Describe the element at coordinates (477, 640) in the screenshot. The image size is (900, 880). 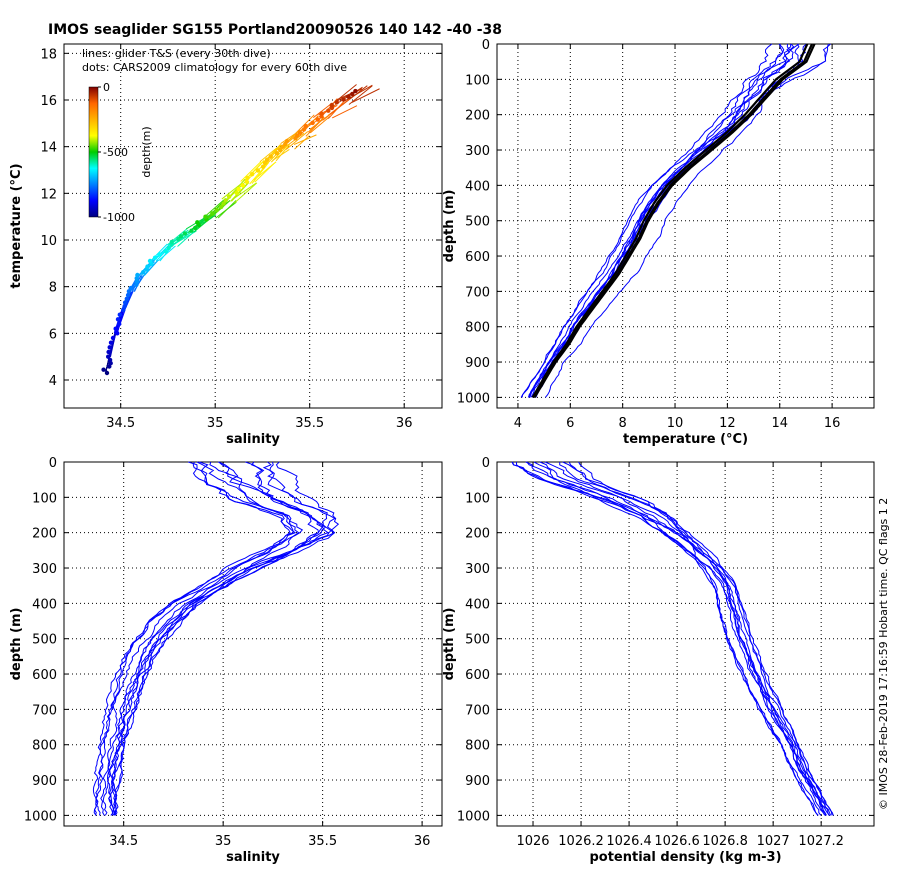
I see `y-tick-label: 500` at that location.